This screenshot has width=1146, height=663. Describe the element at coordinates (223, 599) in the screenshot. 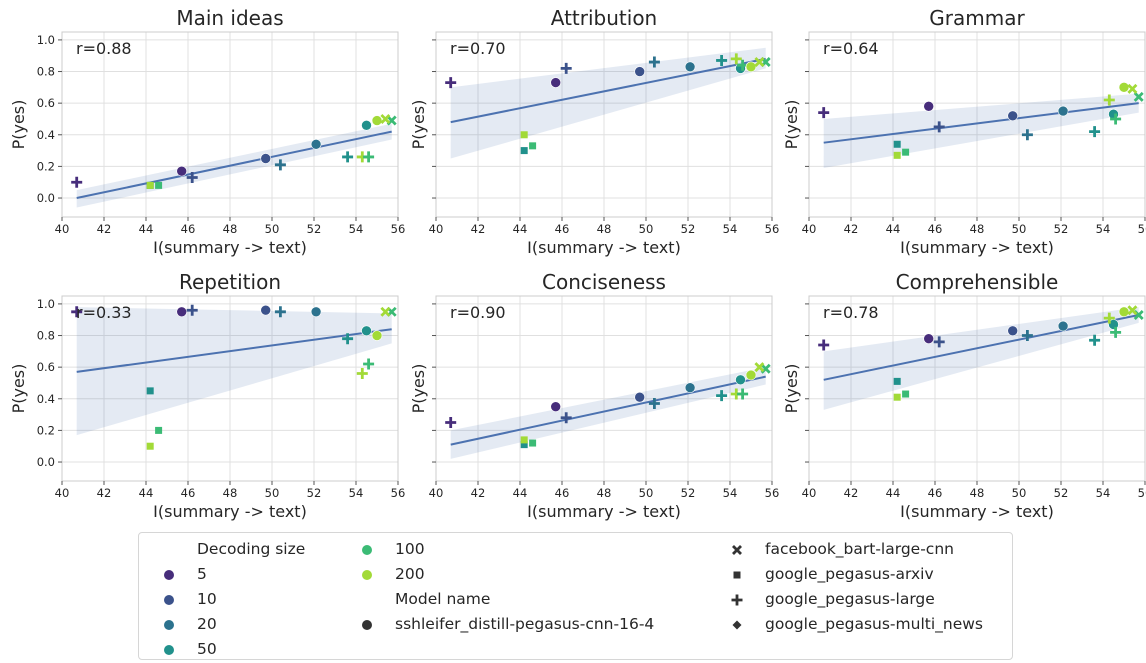

I see `legend-item-10: 10` at that location.